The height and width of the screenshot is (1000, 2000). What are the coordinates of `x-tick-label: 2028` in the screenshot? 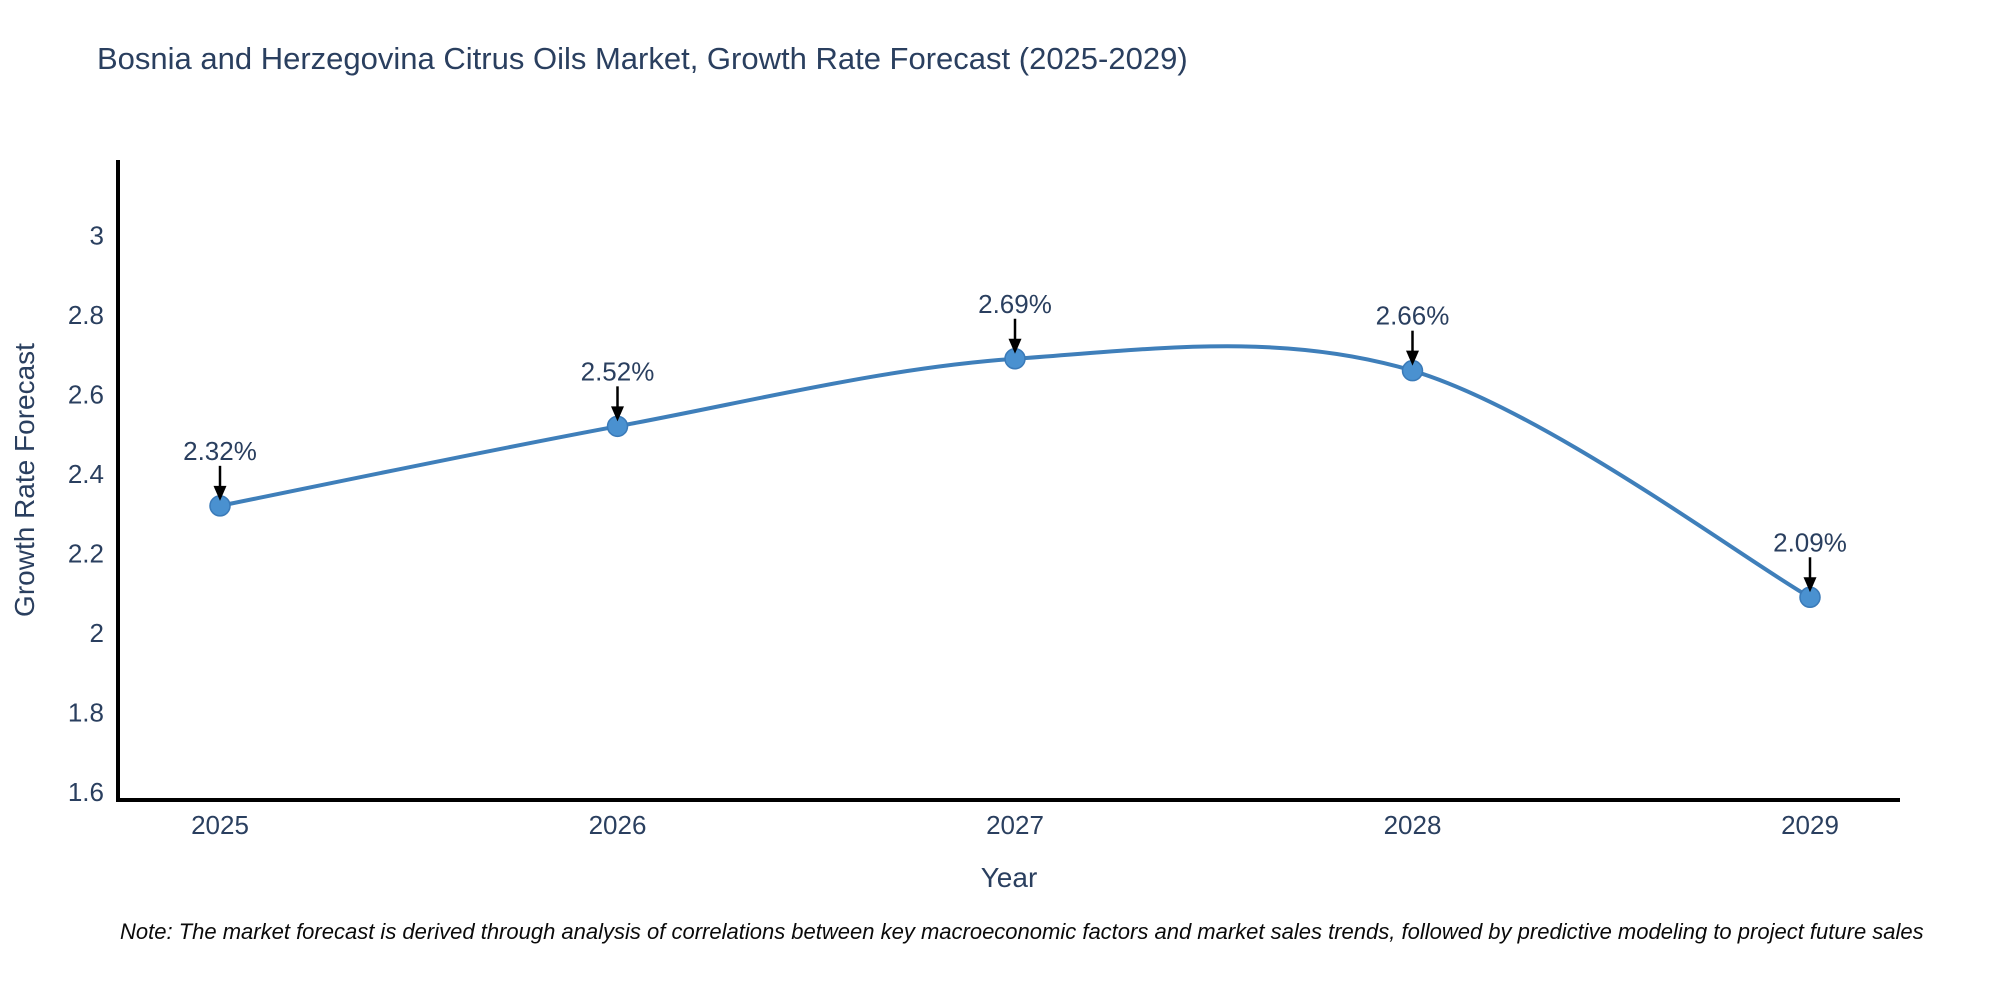 It's located at (1413, 825).